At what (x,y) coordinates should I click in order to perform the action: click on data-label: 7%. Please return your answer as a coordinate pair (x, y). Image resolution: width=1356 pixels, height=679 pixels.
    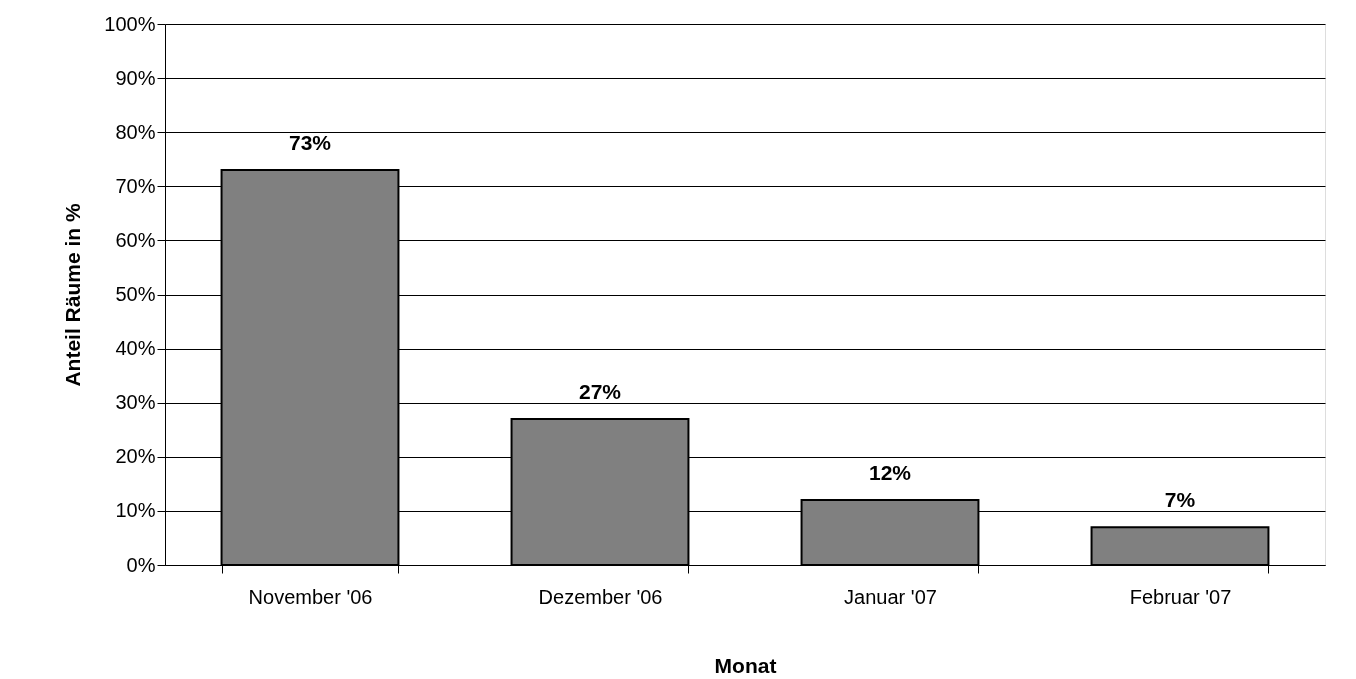
    Looking at the image, I should click on (1180, 500).